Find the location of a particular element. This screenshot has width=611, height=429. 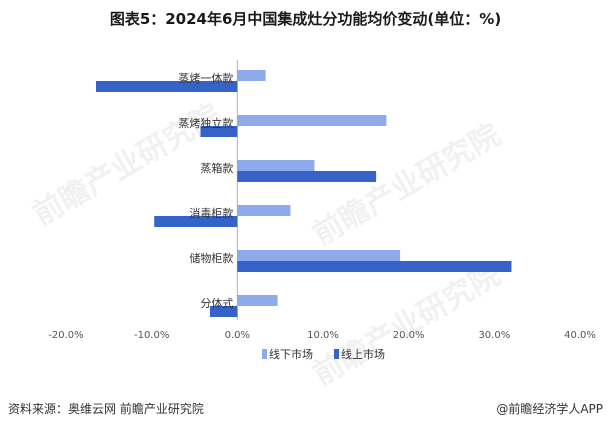

x-tick-label: 0.0% is located at coordinates (237, 335).